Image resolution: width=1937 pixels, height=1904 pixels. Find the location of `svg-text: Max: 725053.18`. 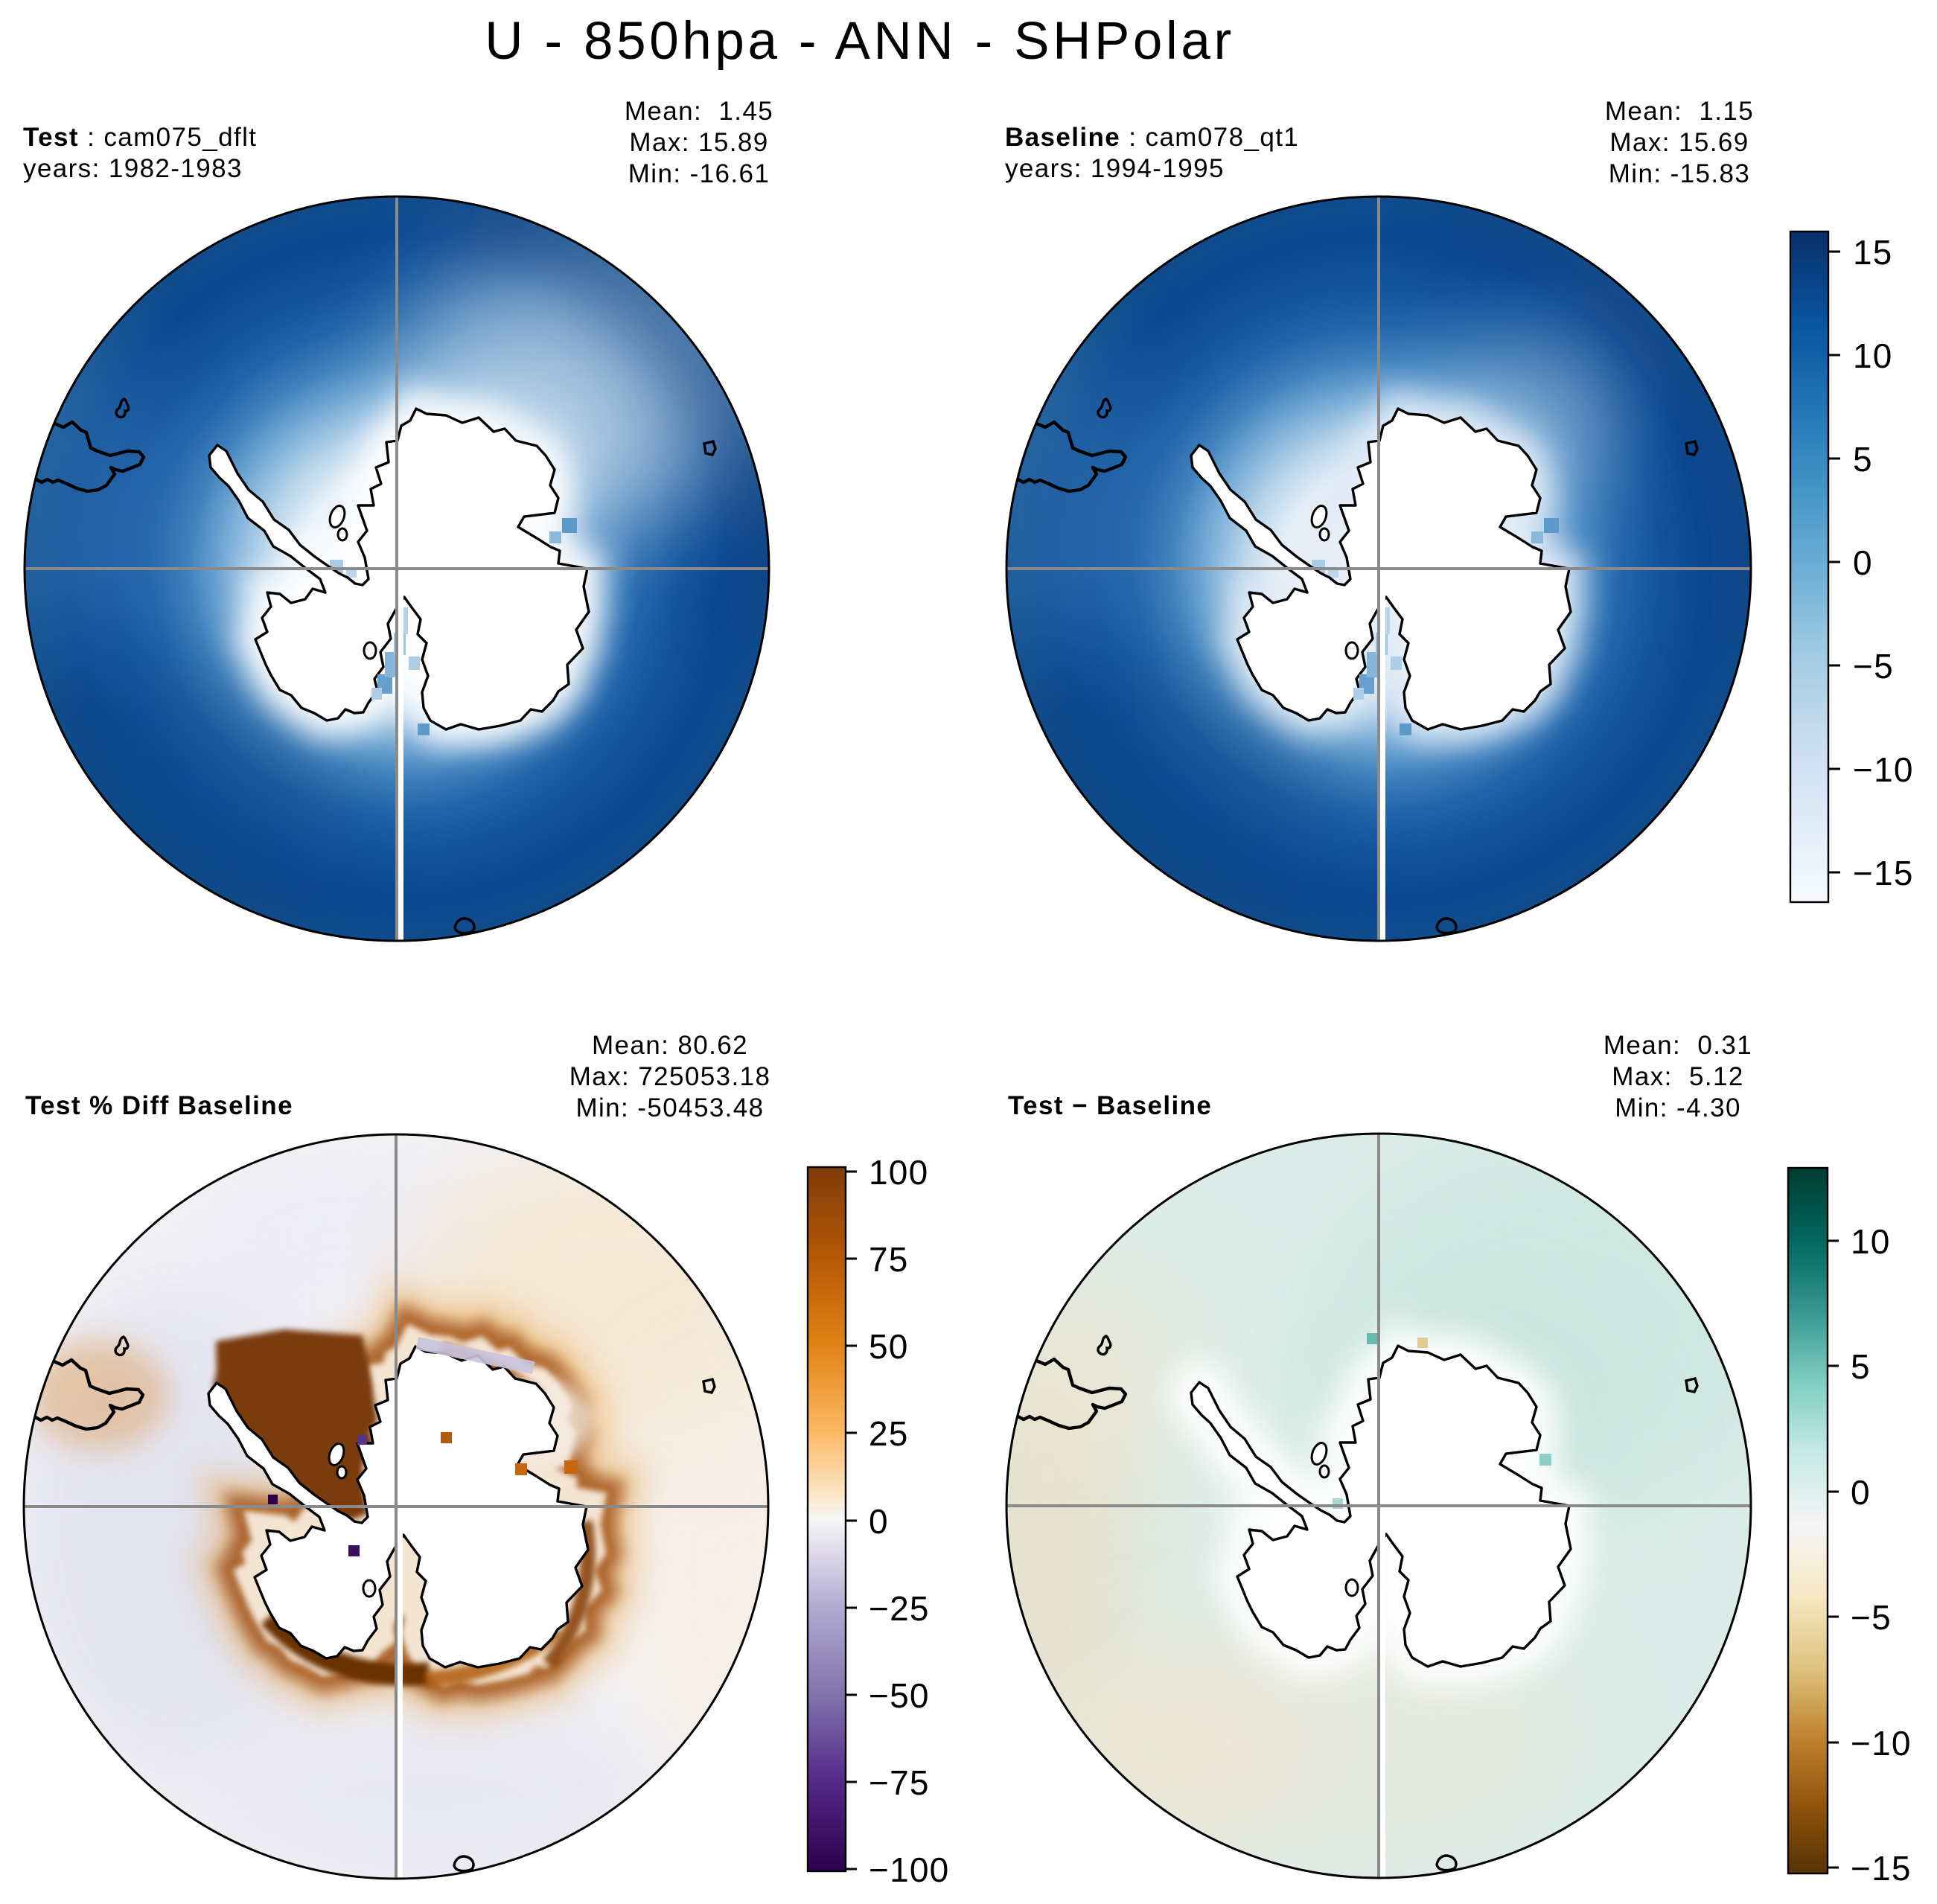

svg-text: Max: 725053.18 is located at coordinates (670, 1076).